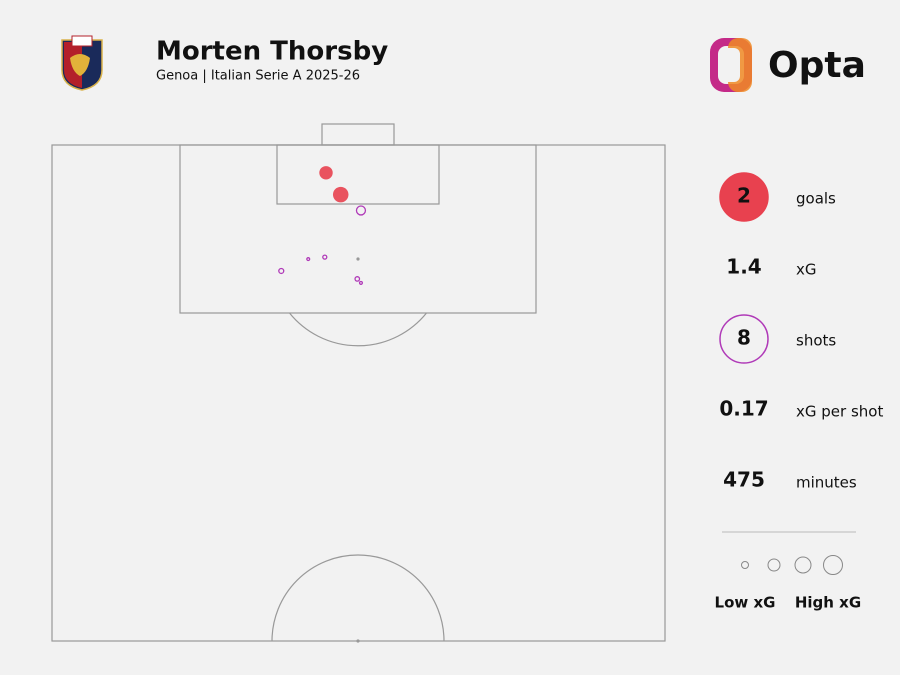  What do you see at coordinates (731, 65) in the screenshot?
I see `brand-logo` at bounding box center [731, 65].